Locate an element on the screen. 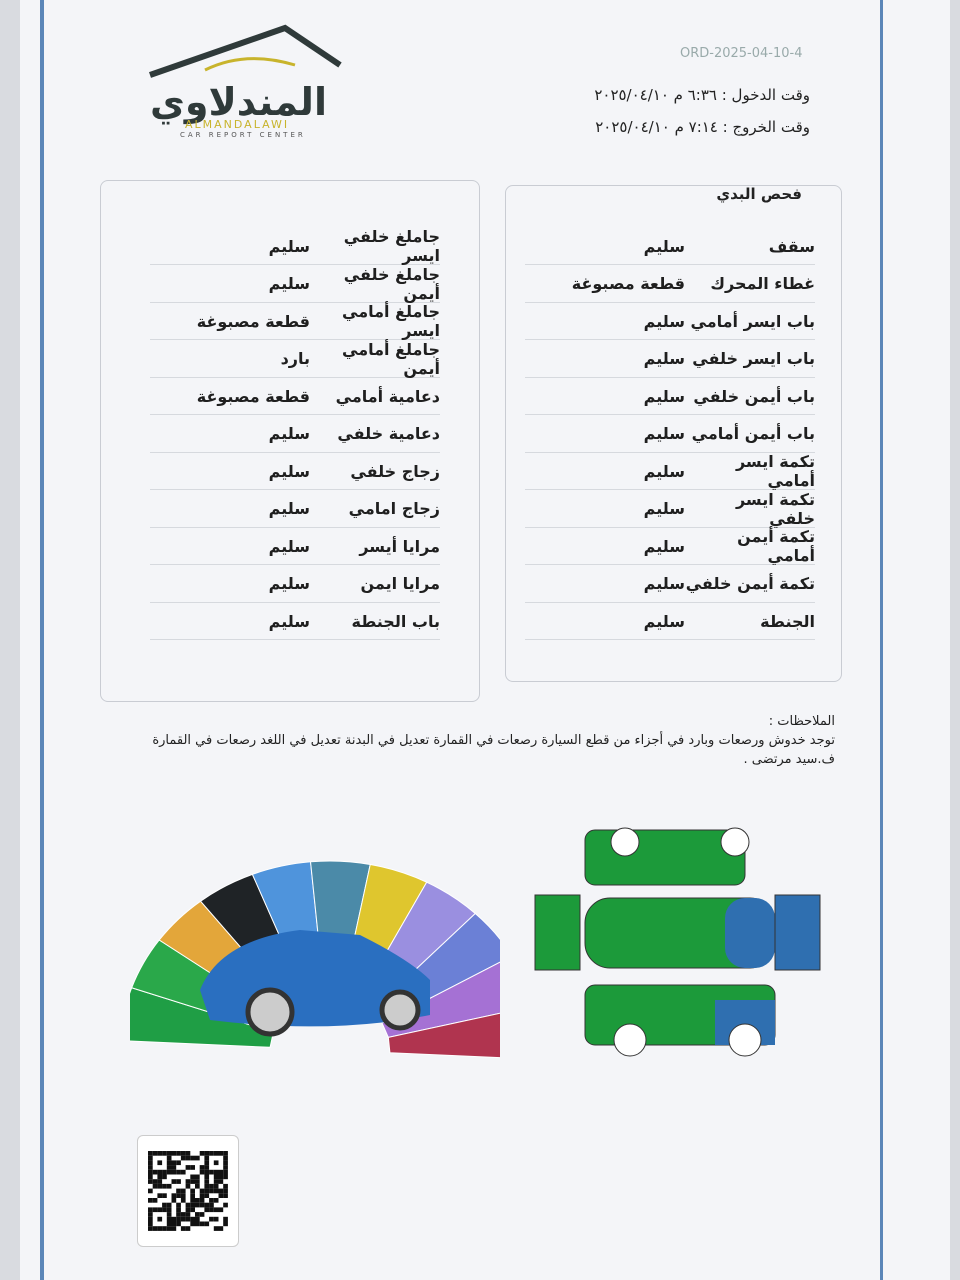 This screenshot has height=1280, width=960. qr-pattern is located at coordinates (188, 1191).